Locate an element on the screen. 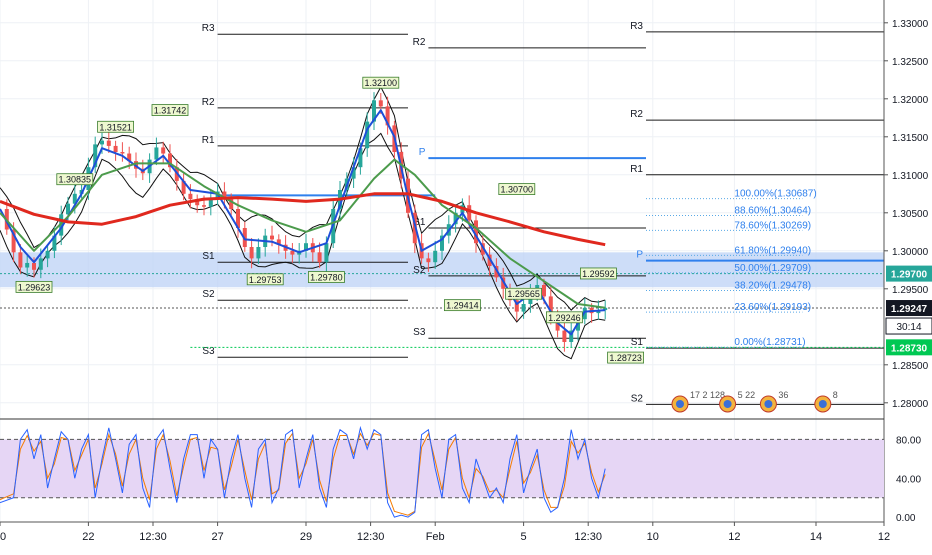 The image size is (932, 555). price-tick-label: 1.28000 is located at coordinates (910, 404).